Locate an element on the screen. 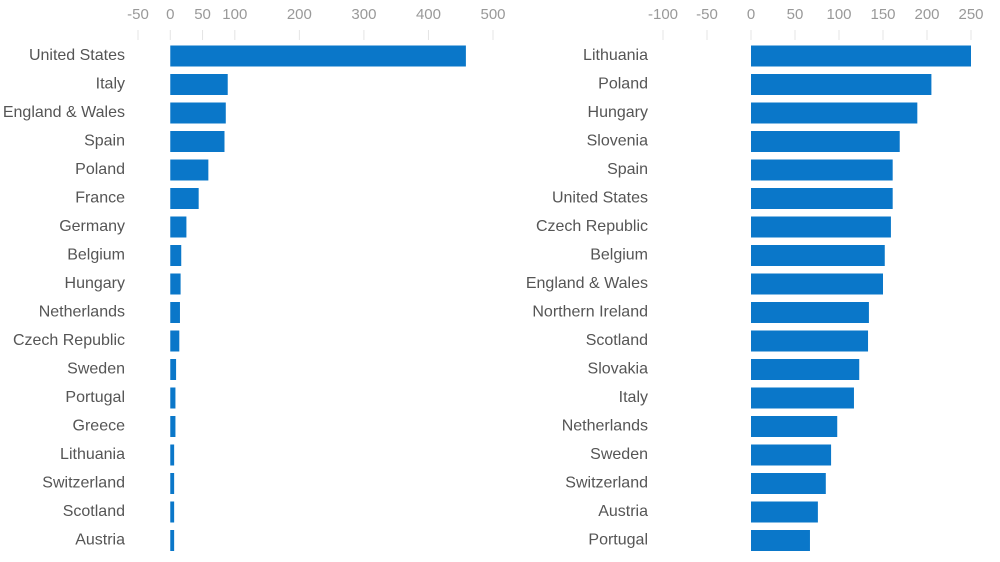  x-tick-label: 500 is located at coordinates (492, 14).